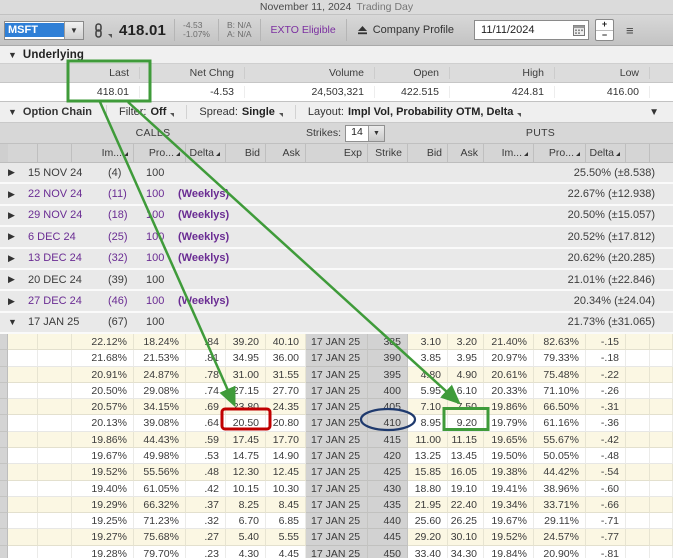 This screenshot has width=673, height=558. What do you see at coordinates (103, 374) in the screenshot?
I see `cell-call-implvol: 20.91%` at bounding box center [103, 374].